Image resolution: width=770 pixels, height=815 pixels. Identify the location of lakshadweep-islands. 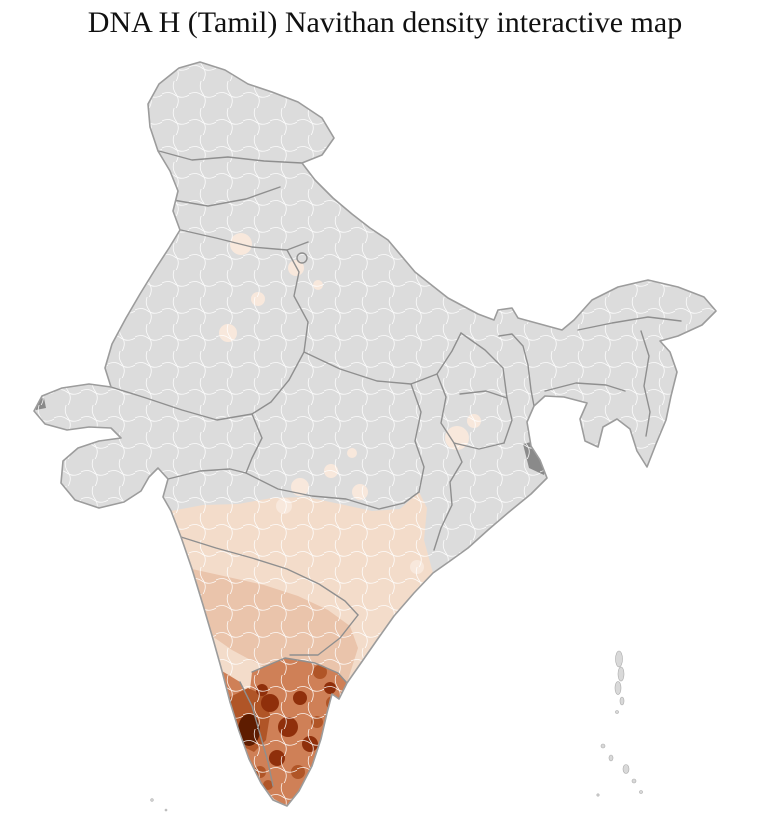
(159, 805).